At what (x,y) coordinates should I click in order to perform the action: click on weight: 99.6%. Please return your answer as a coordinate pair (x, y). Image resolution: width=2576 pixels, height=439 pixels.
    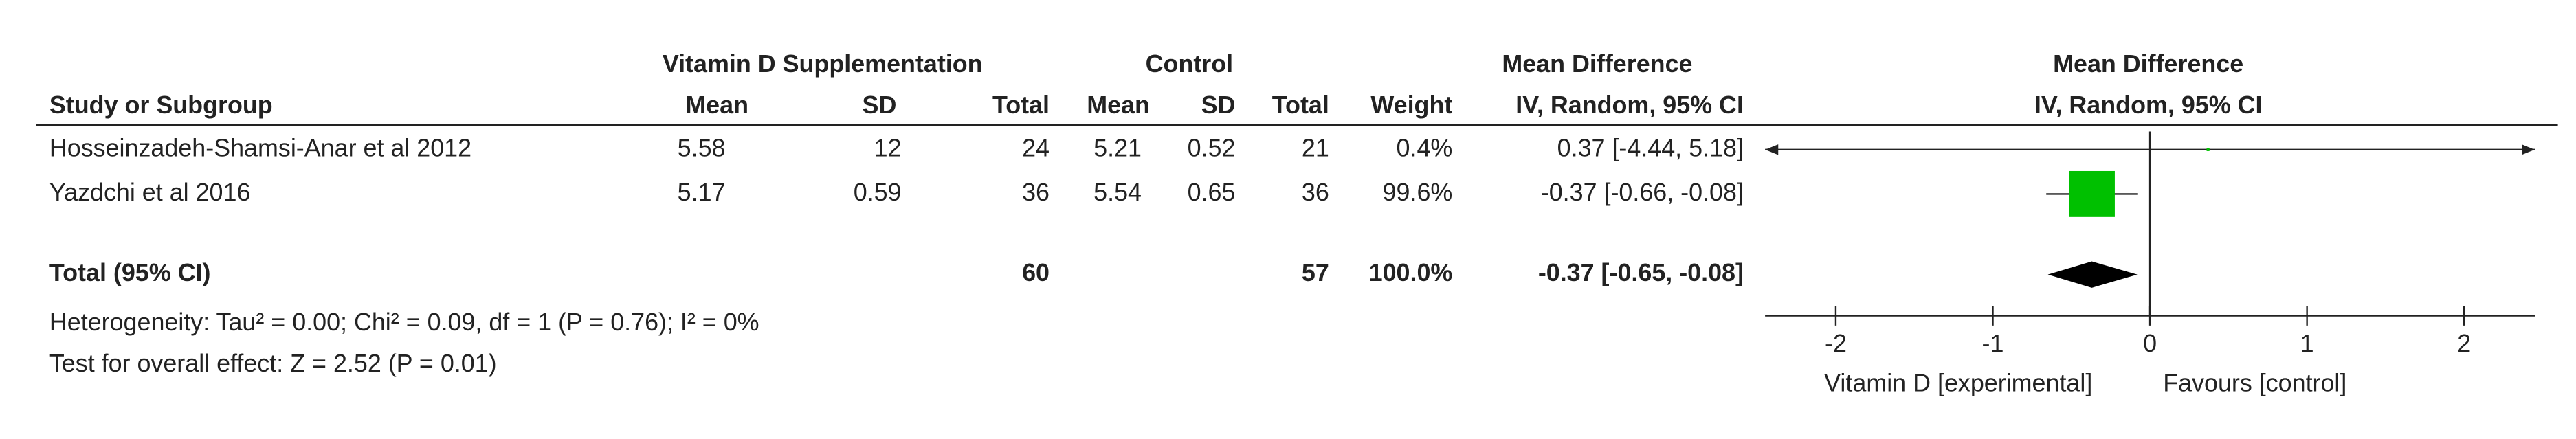
    Looking at the image, I should click on (1418, 192).